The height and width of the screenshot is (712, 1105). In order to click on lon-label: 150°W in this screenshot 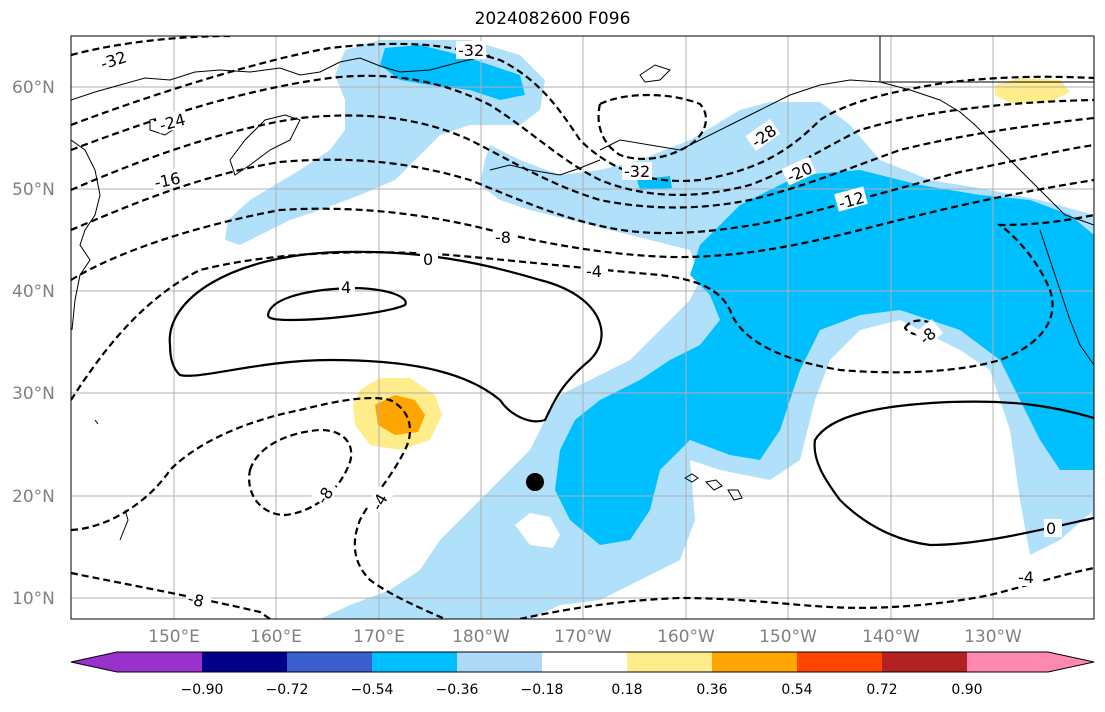, I will do `click(788, 637)`.